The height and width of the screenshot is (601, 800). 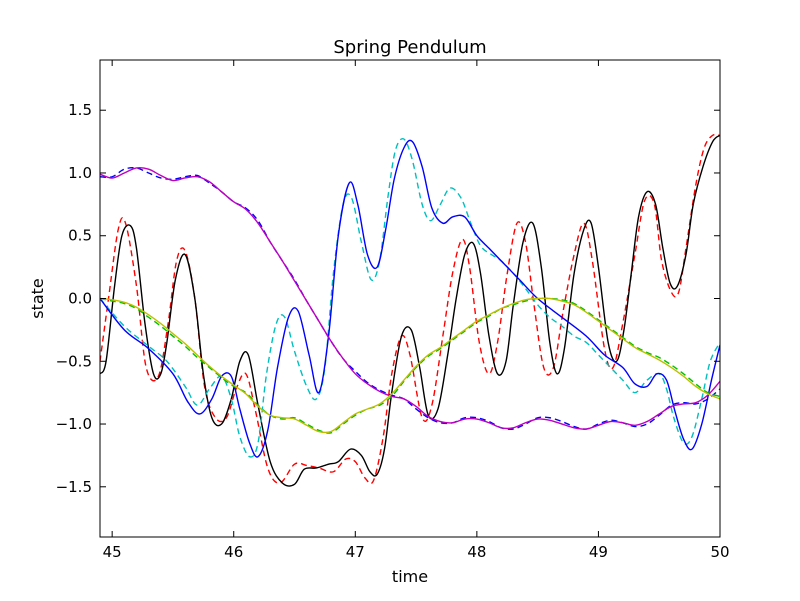 I want to click on chart-title: Spring Pendulum, so click(x=409, y=47).